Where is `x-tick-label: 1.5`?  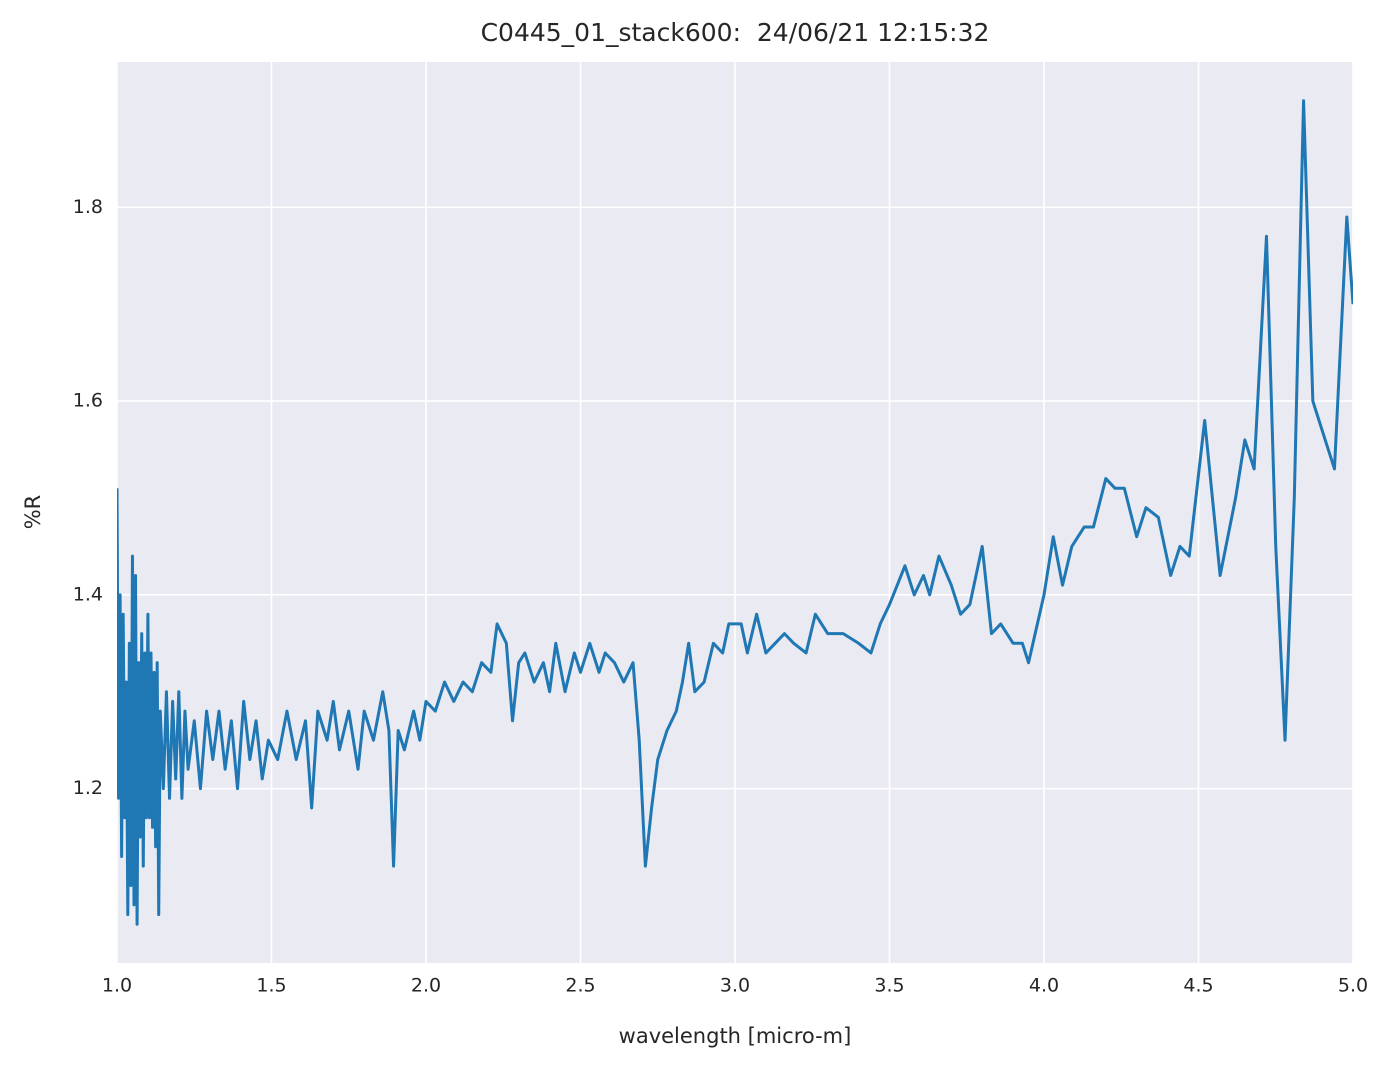 x-tick-label: 1.5 is located at coordinates (271, 986).